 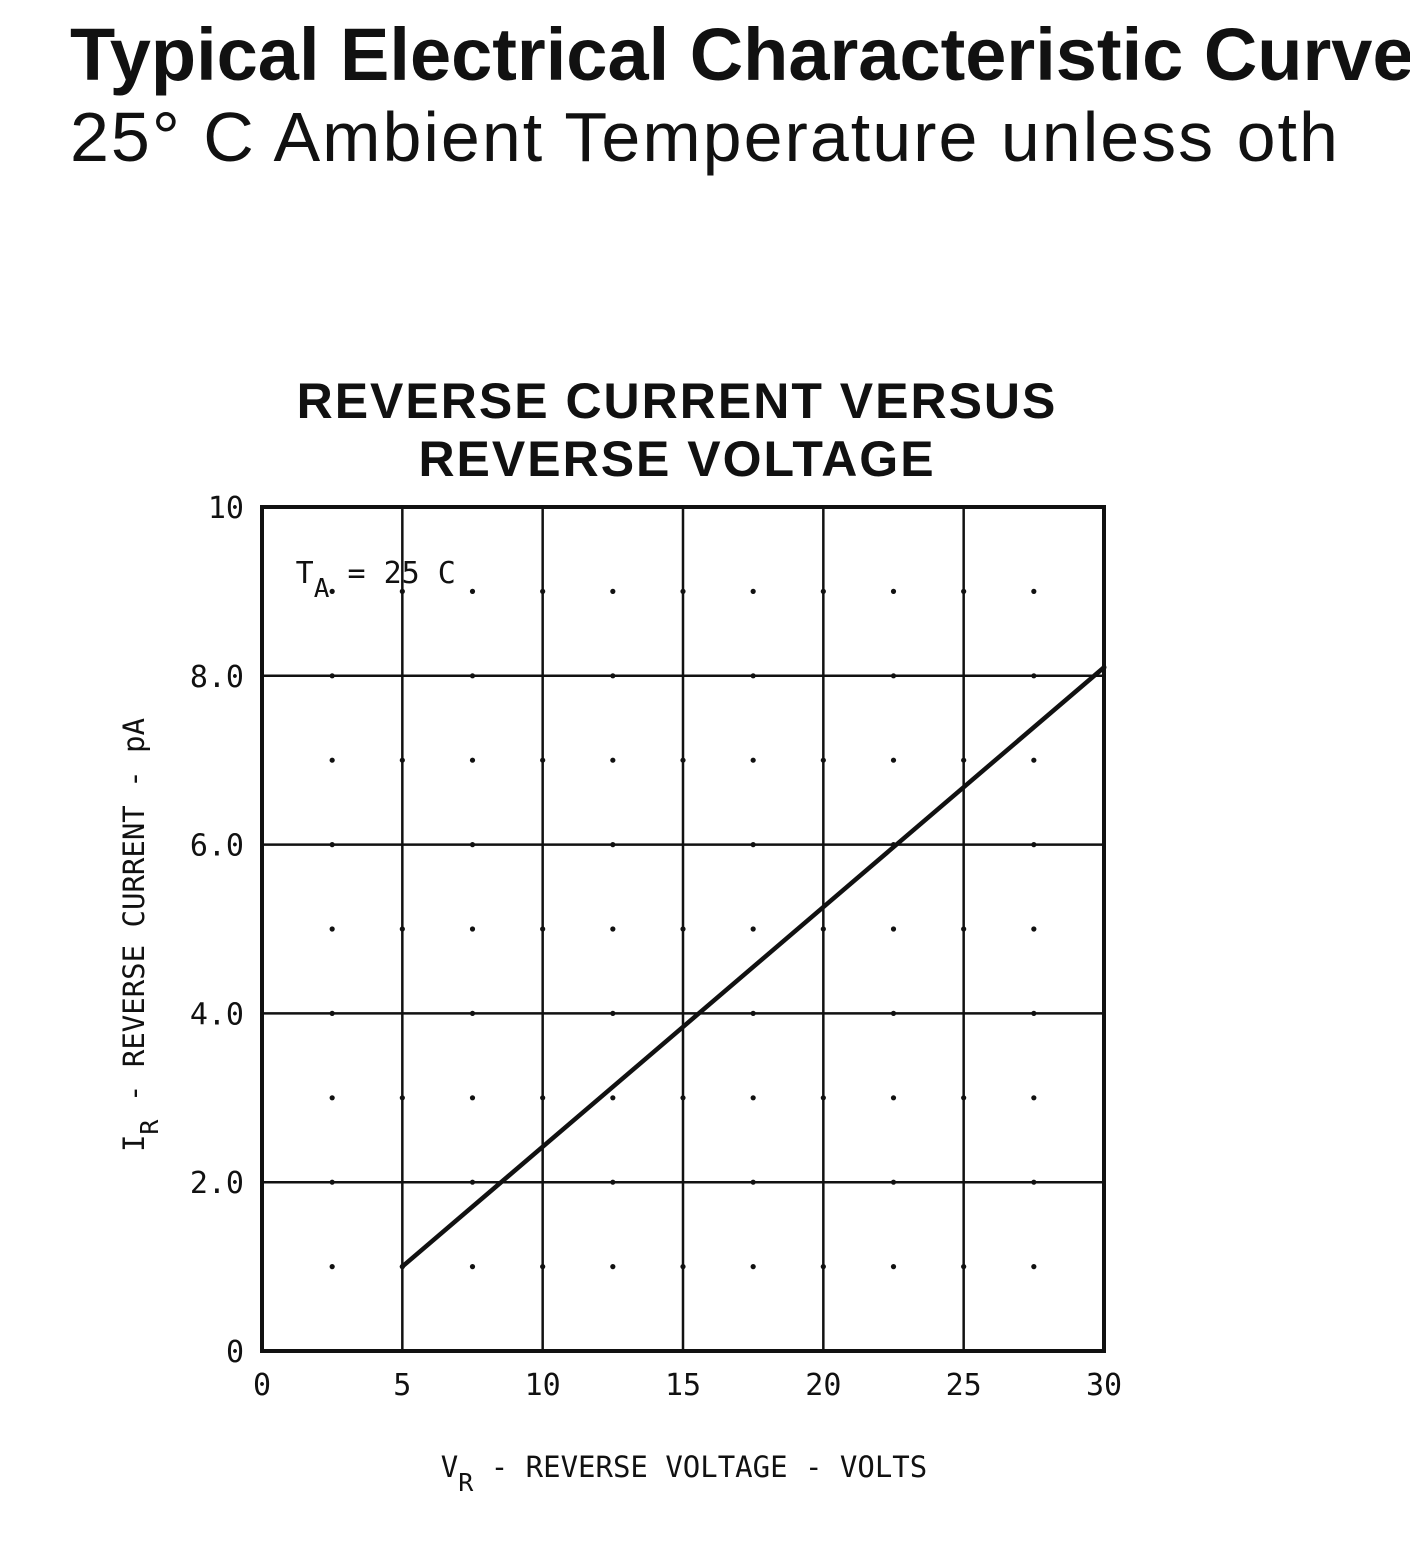 What do you see at coordinates (392, 573) in the screenshot?
I see `annotation-rest: = 25 C` at bounding box center [392, 573].